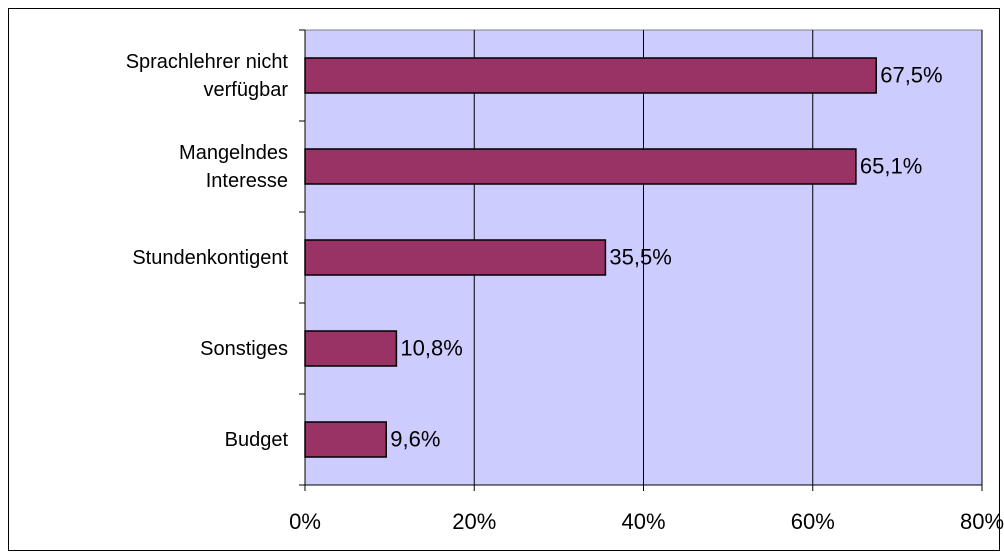 This screenshot has width=1004, height=556. Describe the element at coordinates (244, 348) in the screenshot. I see `y-tick-label: Sonstiges` at that location.